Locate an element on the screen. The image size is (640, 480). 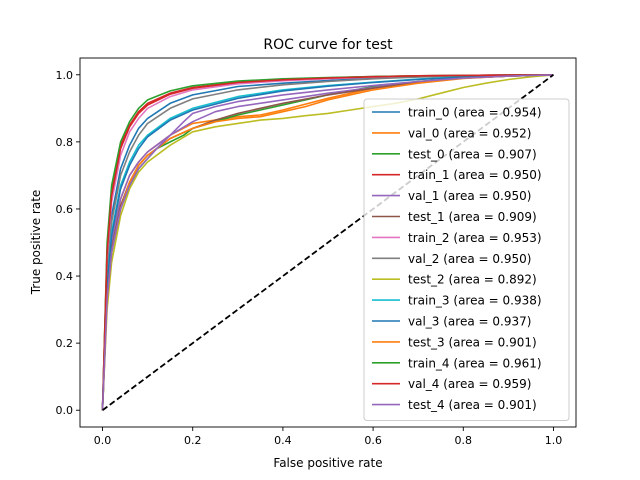
x-tick-label: 0.8 is located at coordinates (464, 440).